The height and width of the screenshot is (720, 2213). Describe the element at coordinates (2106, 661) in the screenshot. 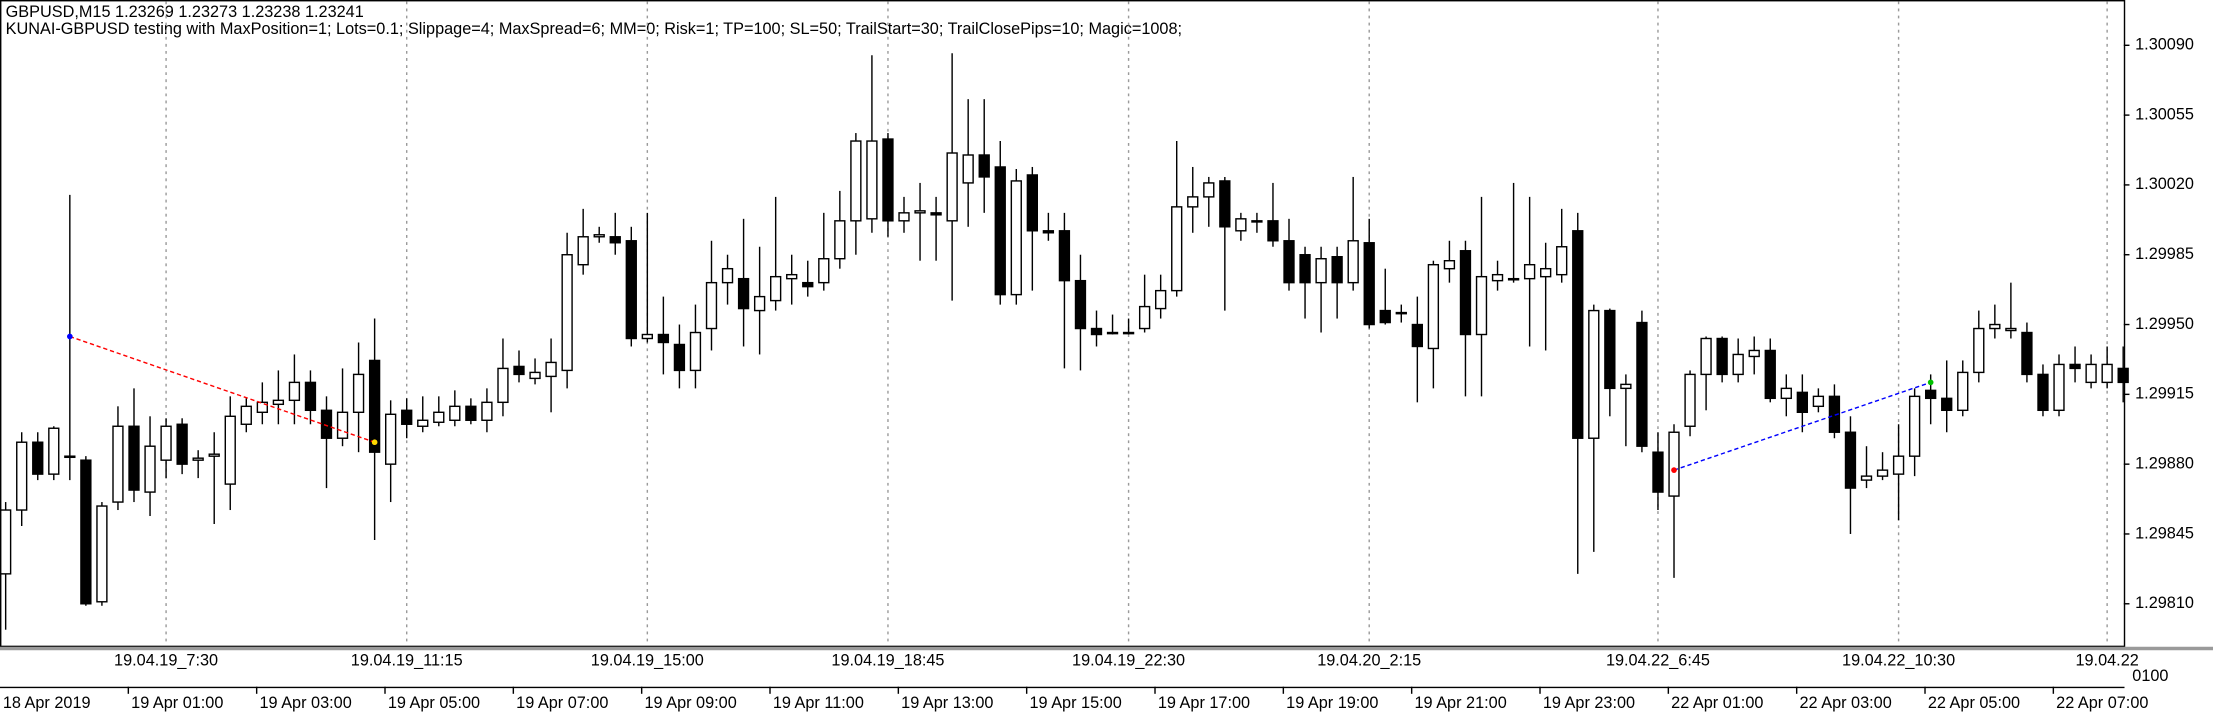

I see `vline-label: 19.04.22` at that location.